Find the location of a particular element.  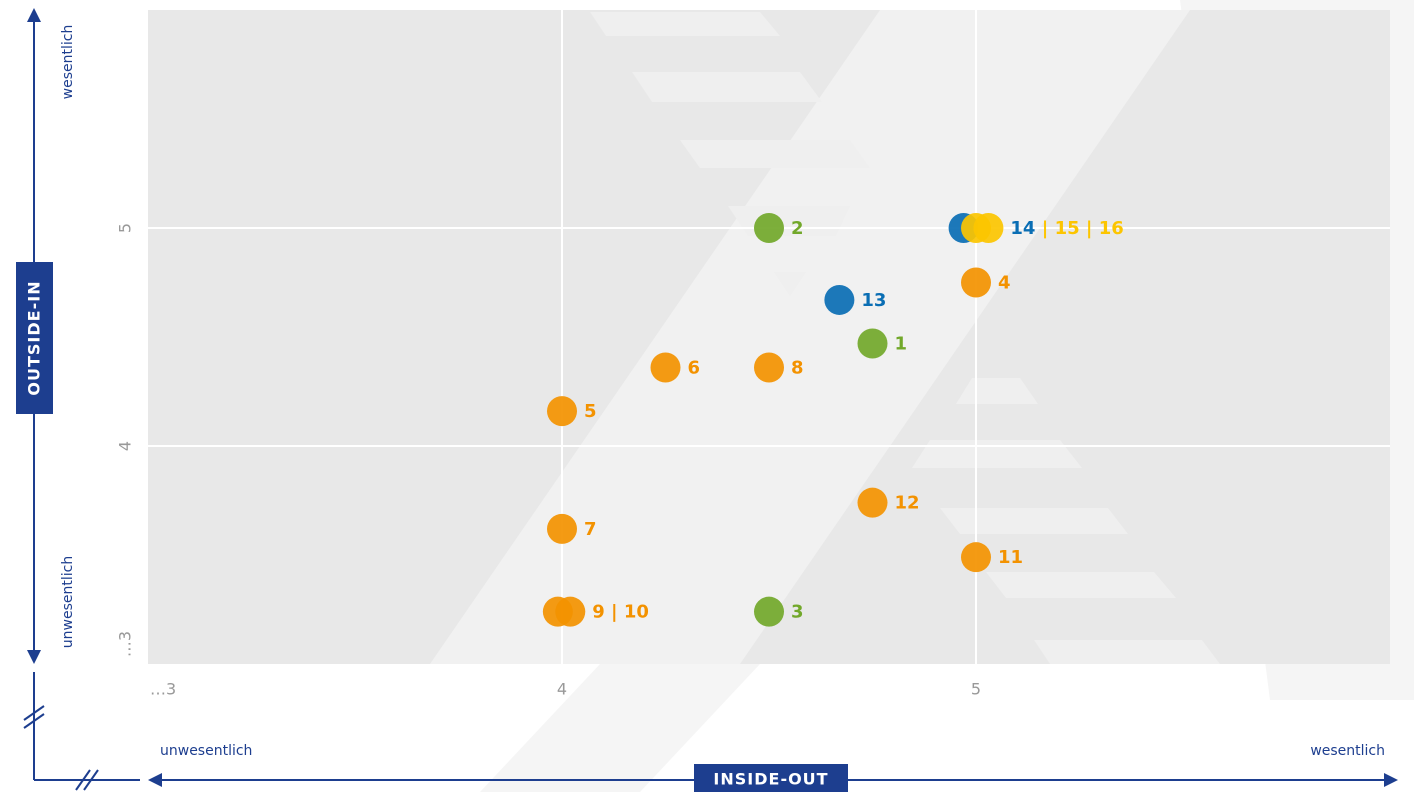

point-label-part: 4 is located at coordinates (1004, 283).